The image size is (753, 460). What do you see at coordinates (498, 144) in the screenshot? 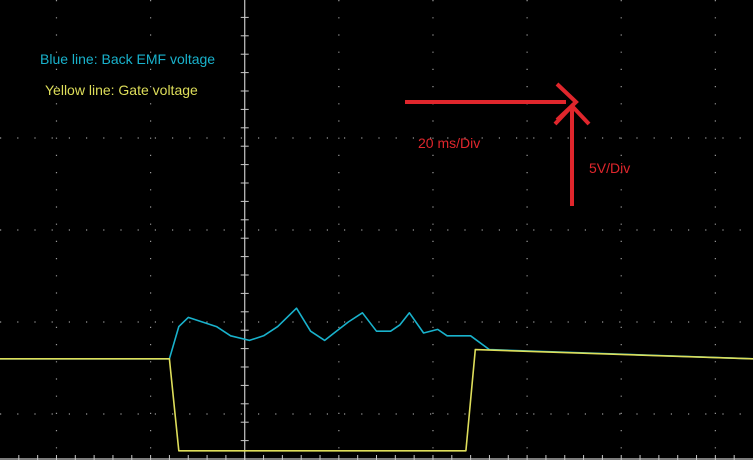
I see `scale-arrows` at bounding box center [498, 144].